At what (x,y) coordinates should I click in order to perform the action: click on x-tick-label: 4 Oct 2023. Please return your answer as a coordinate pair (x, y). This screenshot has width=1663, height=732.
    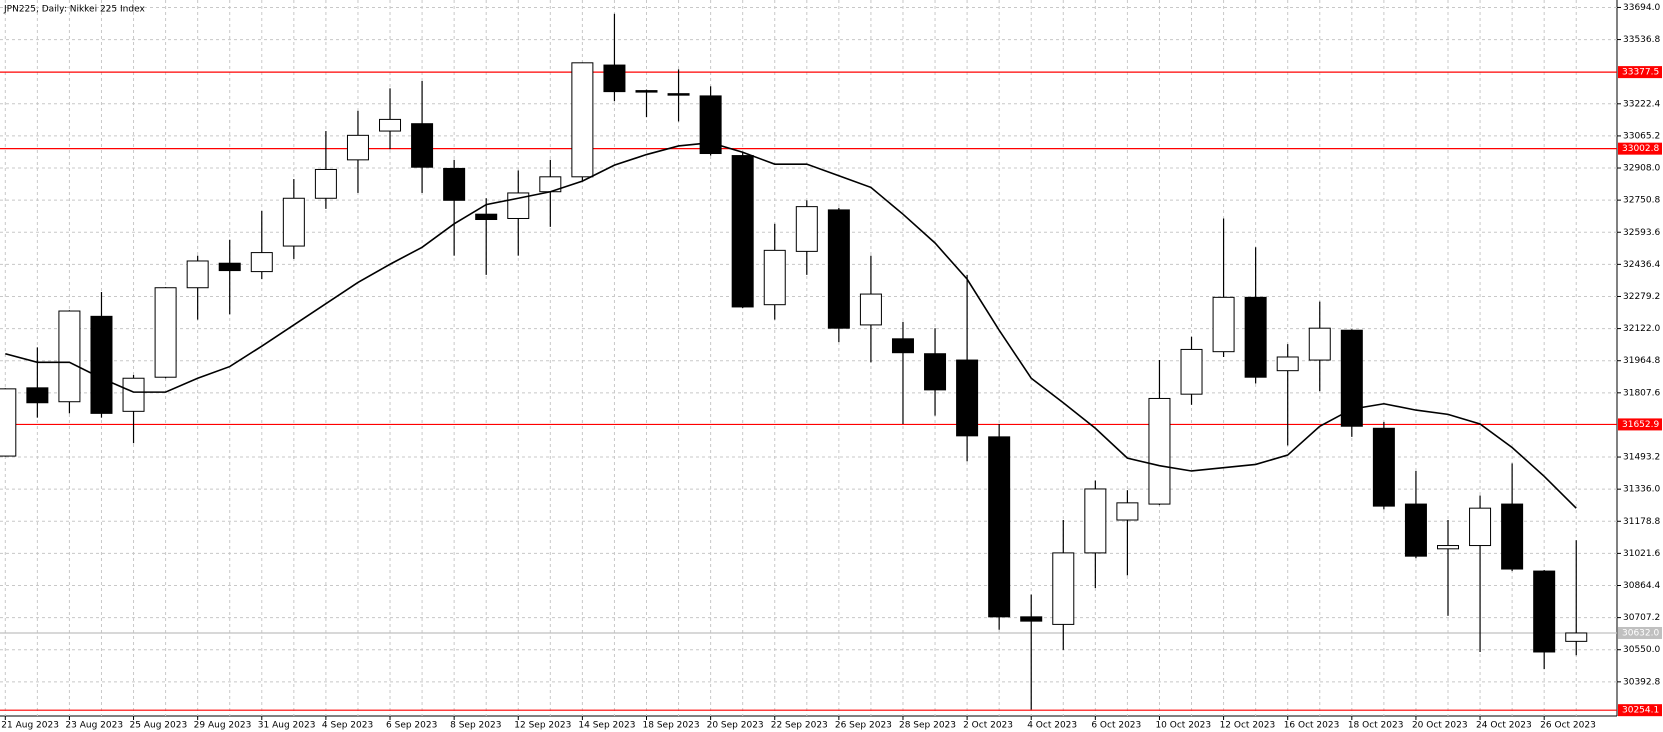
    Looking at the image, I should click on (1052, 726).